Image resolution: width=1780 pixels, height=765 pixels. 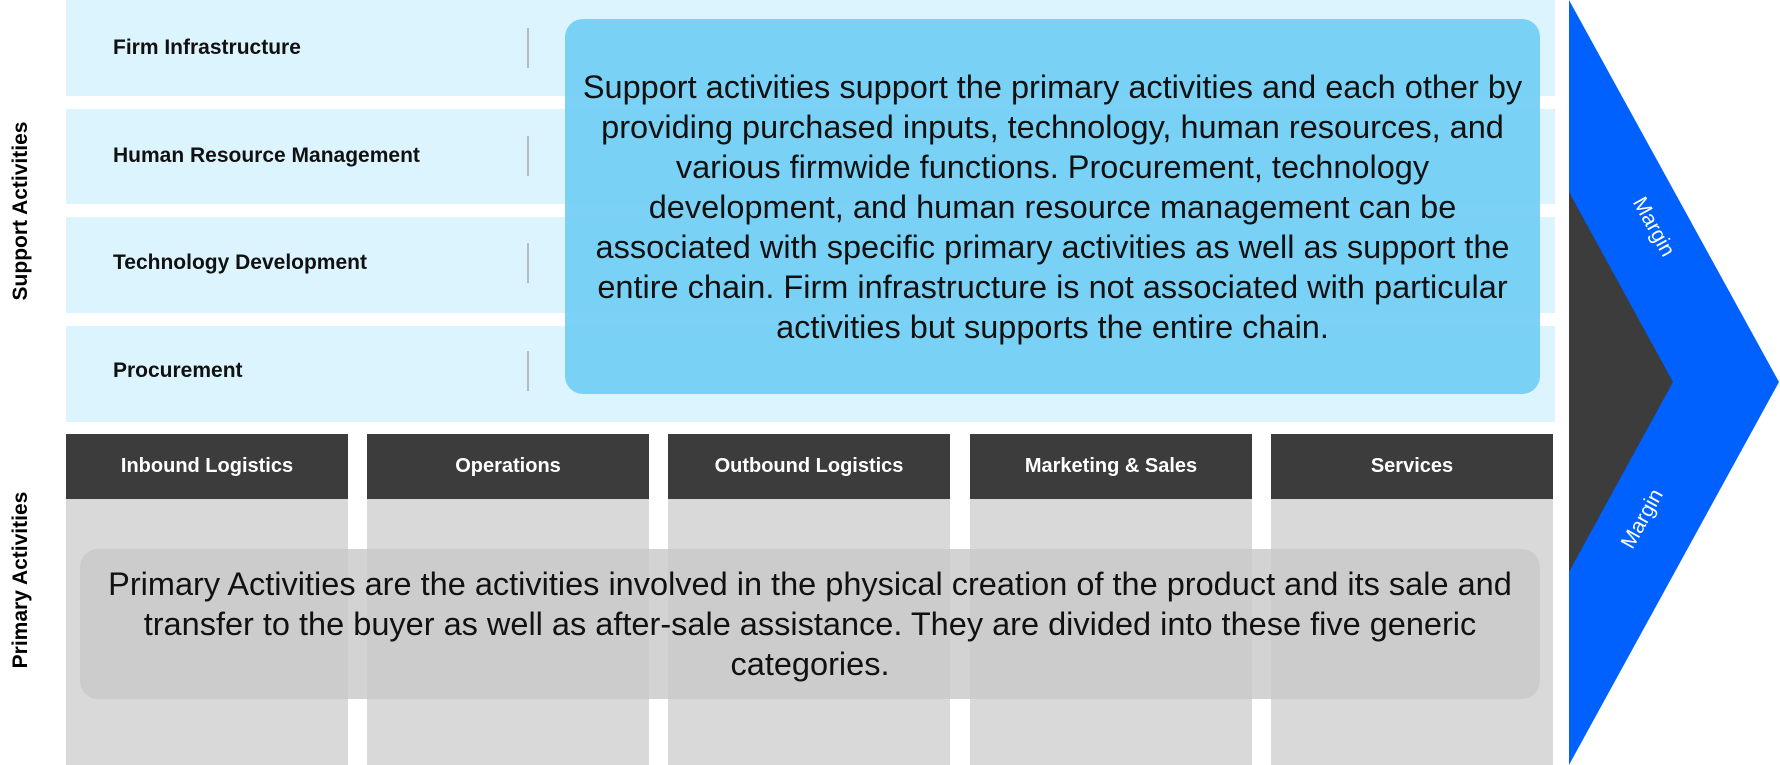 I want to click on margin-chevron: Margin Margin, so click(x=1674, y=382).